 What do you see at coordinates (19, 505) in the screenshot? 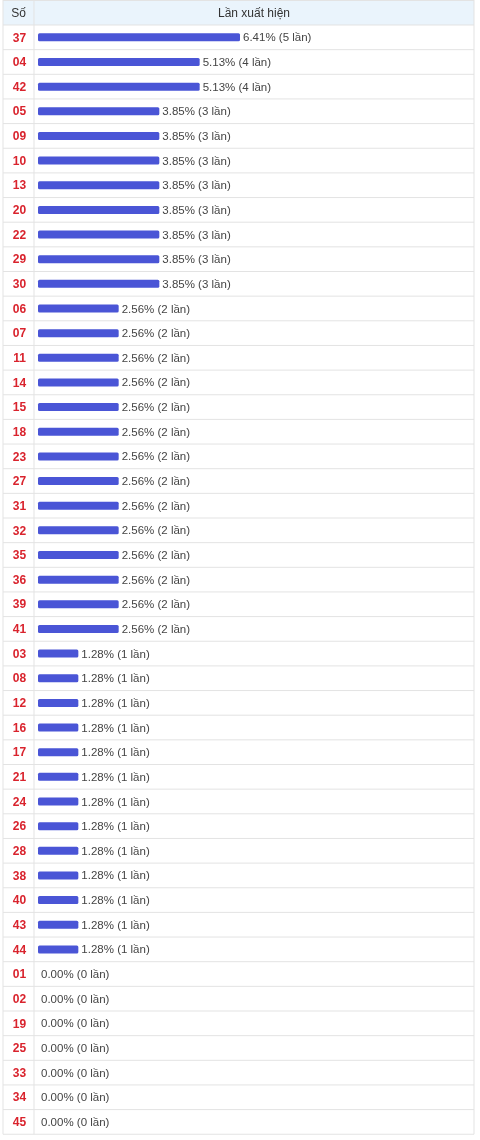
I see `y-tick-label: 31` at bounding box center [19, 505].